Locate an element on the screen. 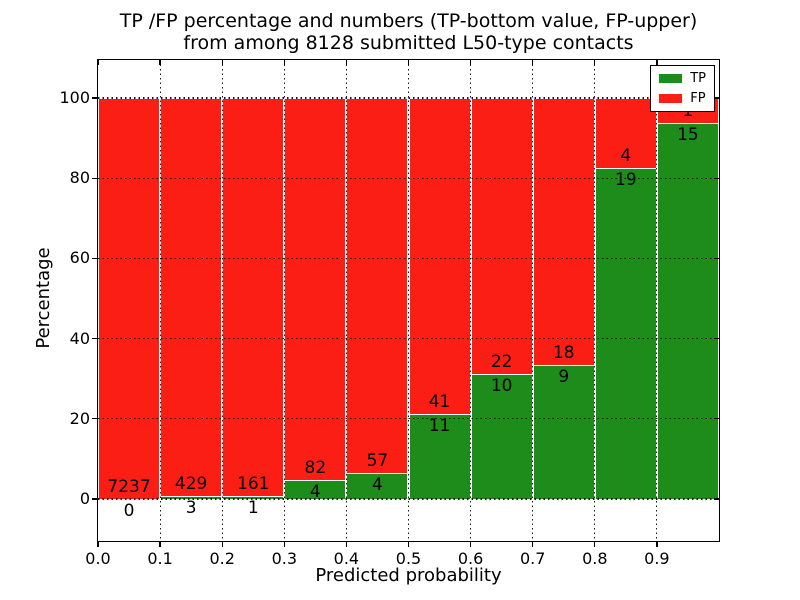 The image size is (800, 600). tp-count-label-0.5-0.6: 11 is located at coordinates (439, 426).